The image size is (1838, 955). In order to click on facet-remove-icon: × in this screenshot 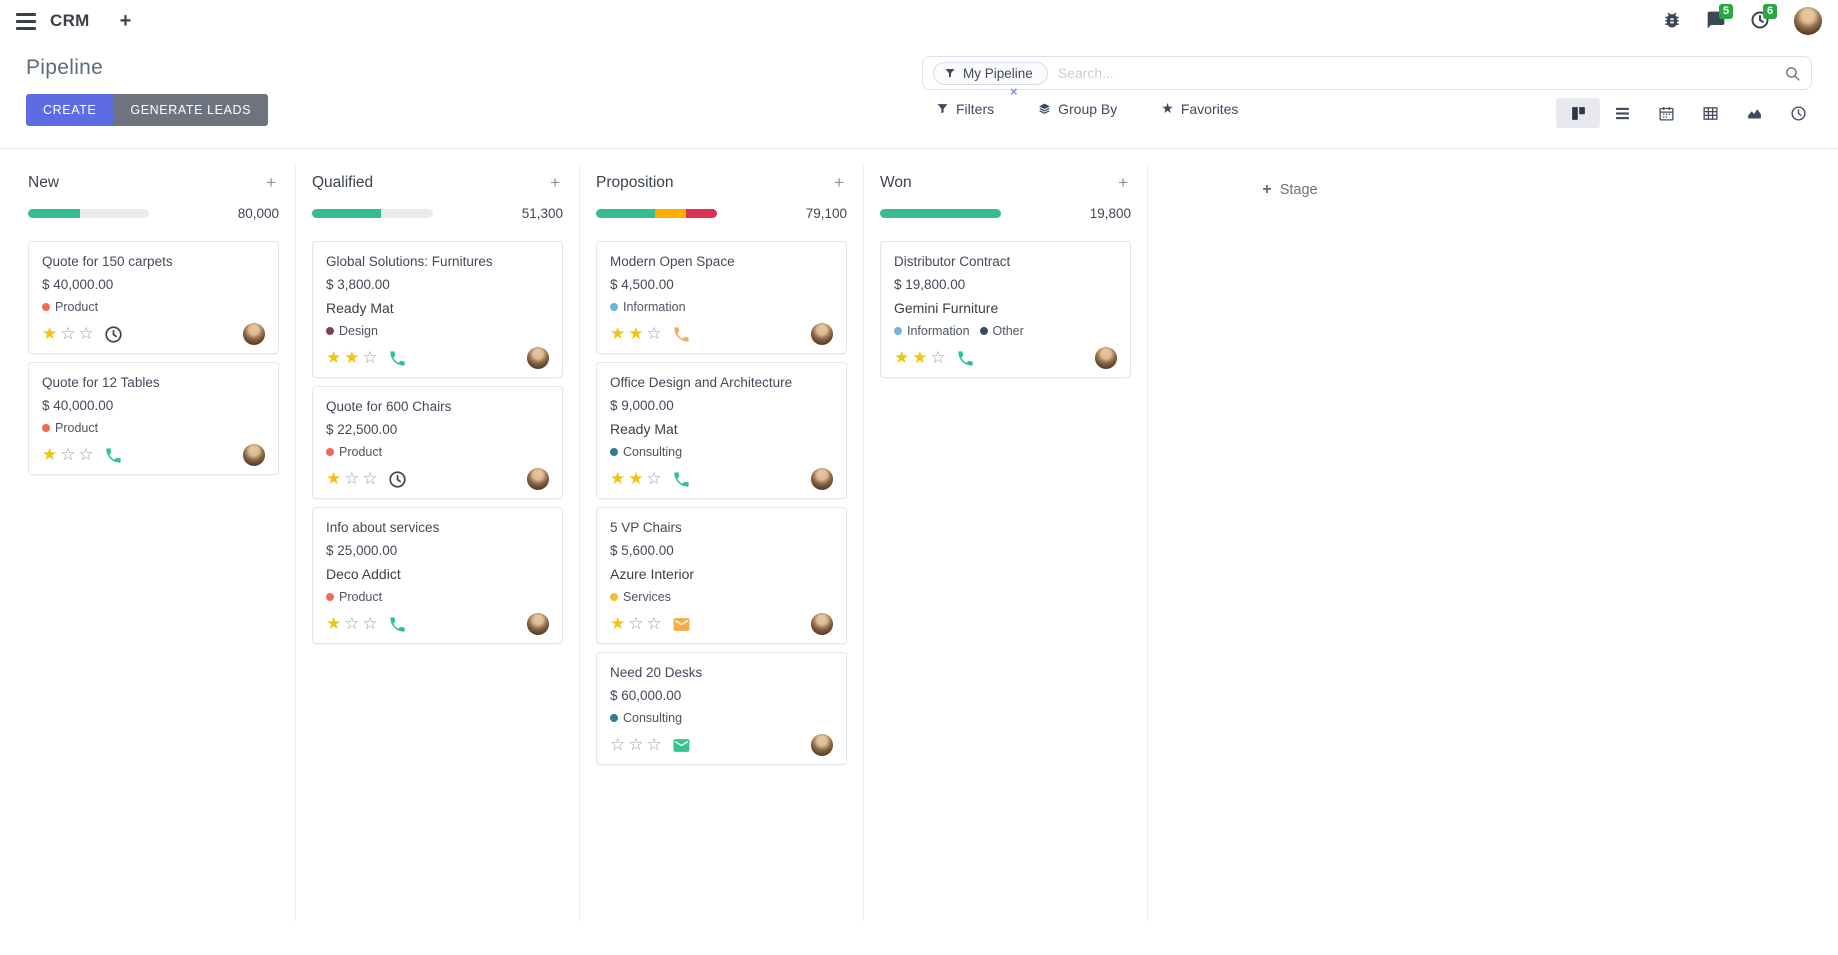, I will do `click(1014, 91)`.